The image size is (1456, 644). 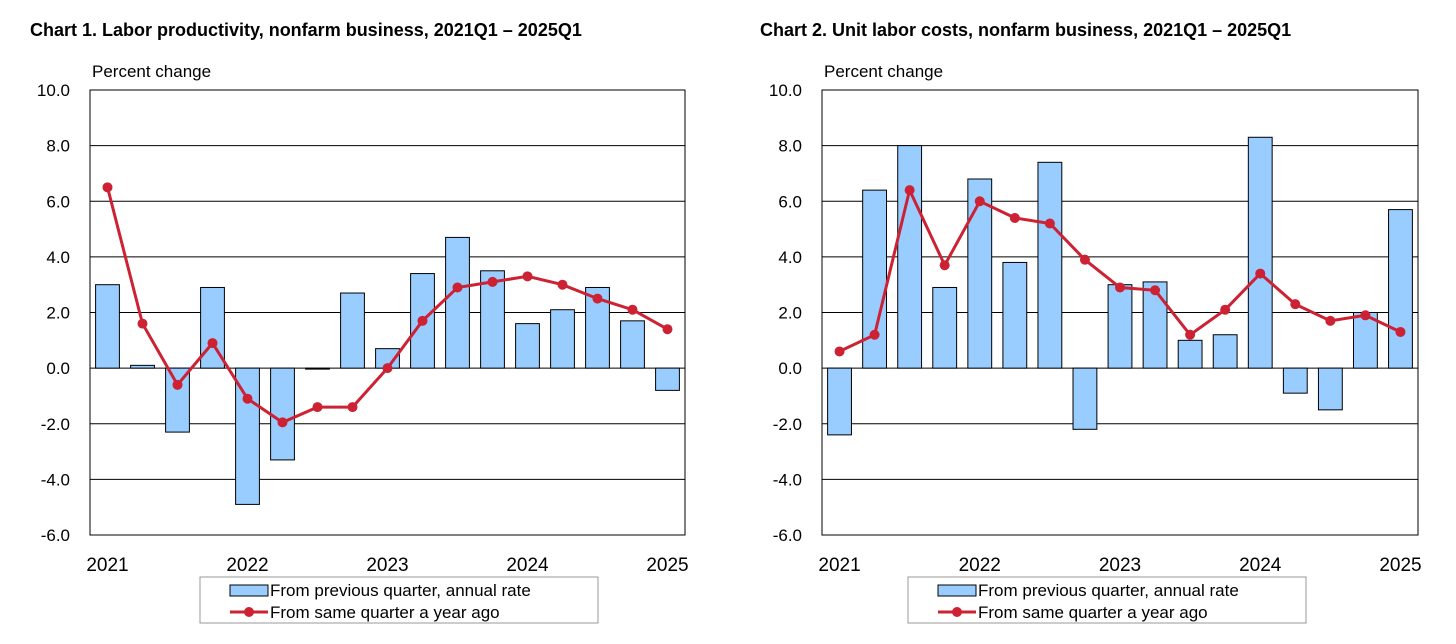 What do you see at coordinates (1400, 565) in the screenshot?
I see `x-tick-label: 2025` at bounding box center [1400, 565].